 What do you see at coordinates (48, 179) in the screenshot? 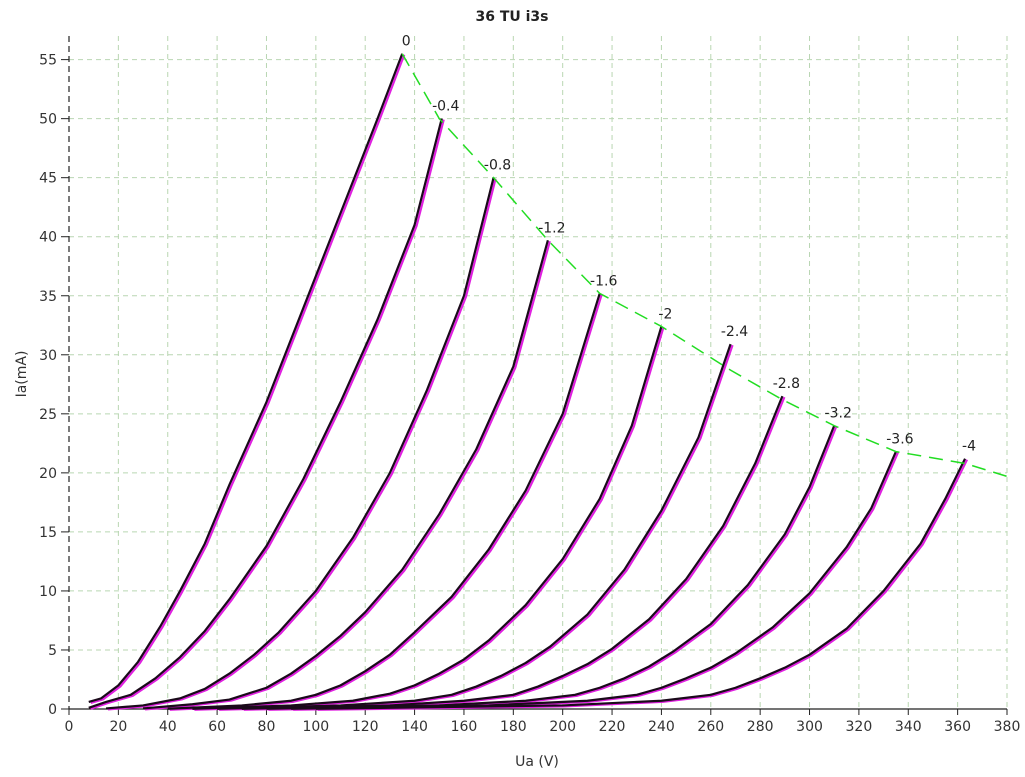
I see `y-tick-label: 45` at bounding box center [48, 179].